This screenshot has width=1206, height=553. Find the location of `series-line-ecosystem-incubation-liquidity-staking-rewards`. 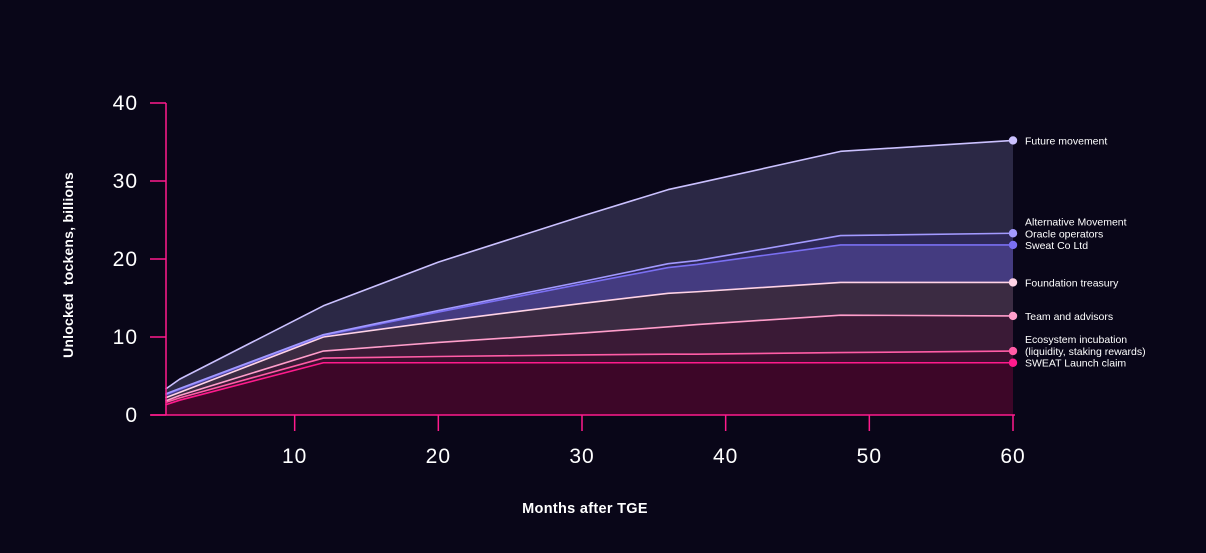

series-line-ecosystem-incubation-liquidity-staking-rewards is located at coordinates (589, 377).